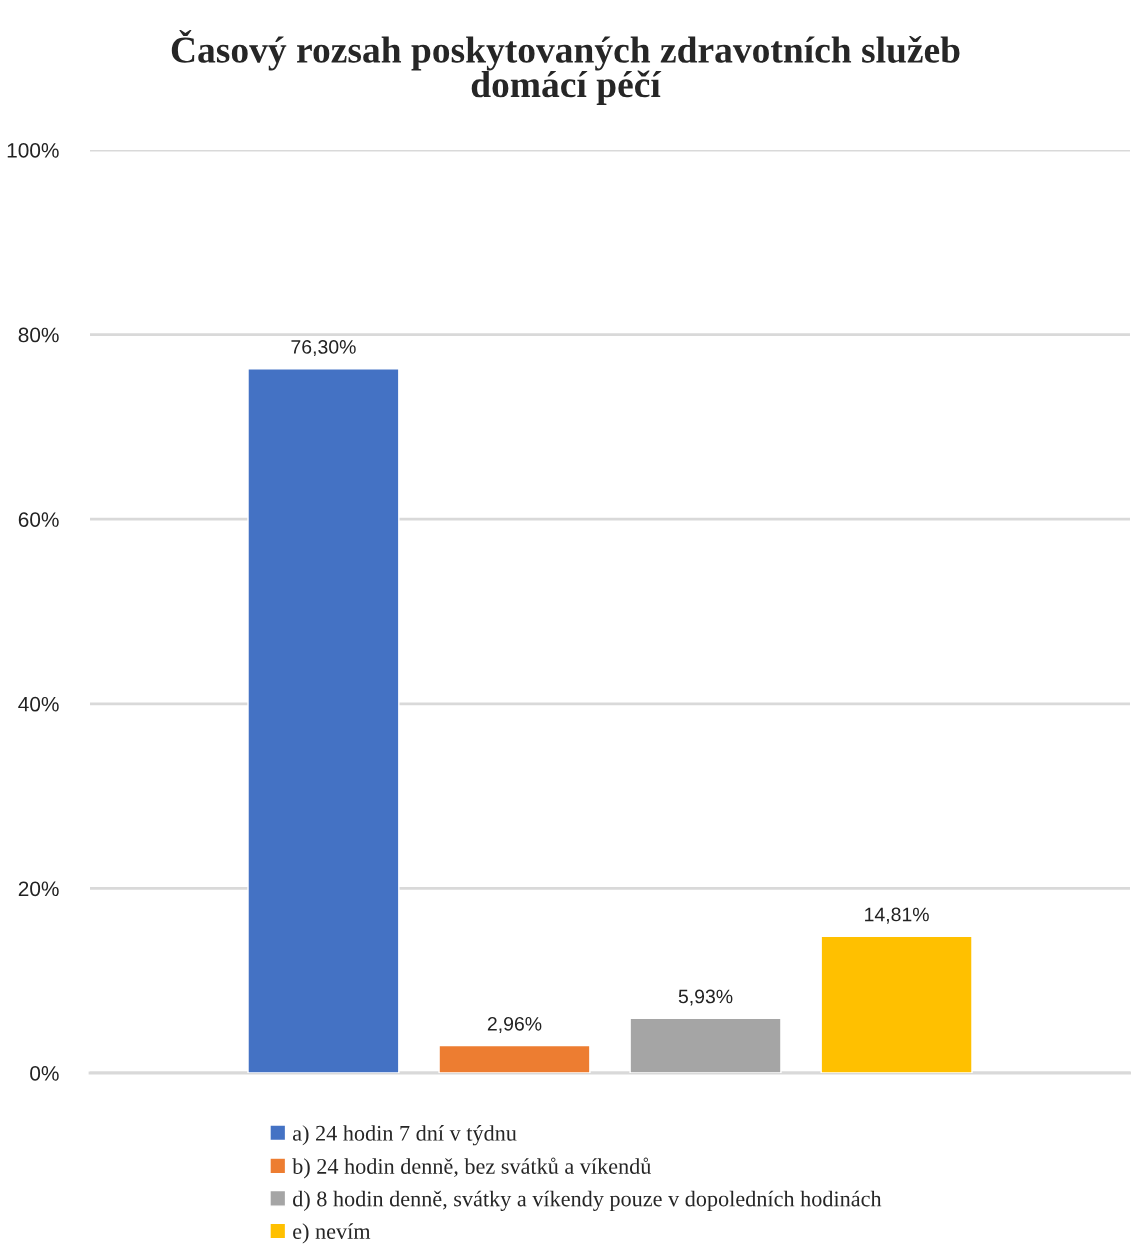 The height and width of the screenshot is (1260, 1131). Describe the element at coordinates (897, 915) in the screenshot. I see `data-label: 14,81%` at that location.